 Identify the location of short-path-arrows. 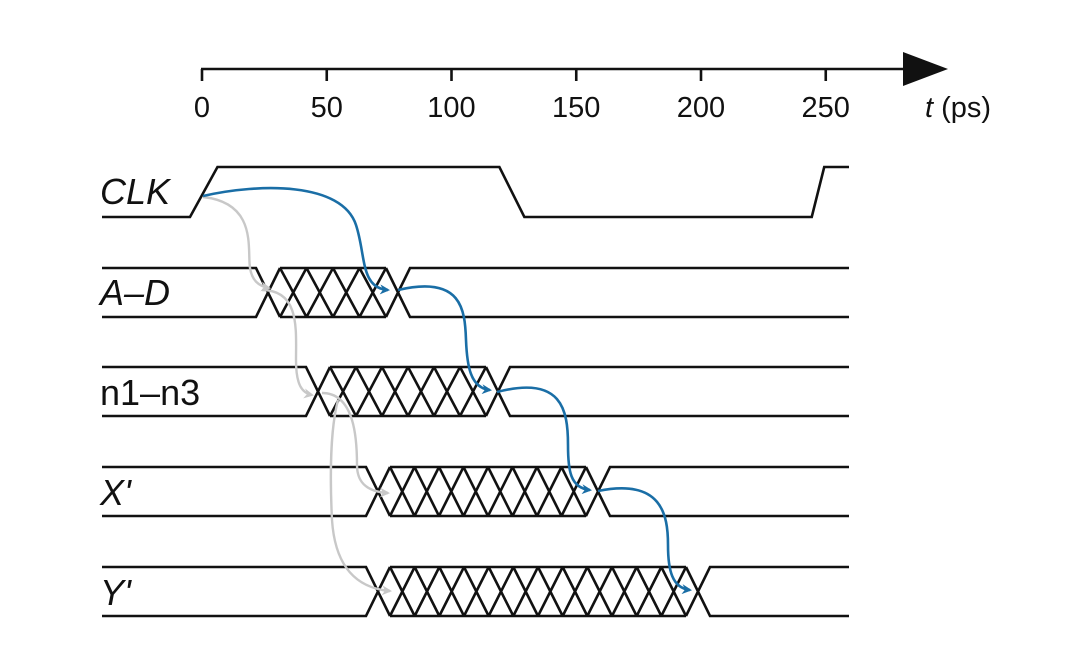
(297, 395).